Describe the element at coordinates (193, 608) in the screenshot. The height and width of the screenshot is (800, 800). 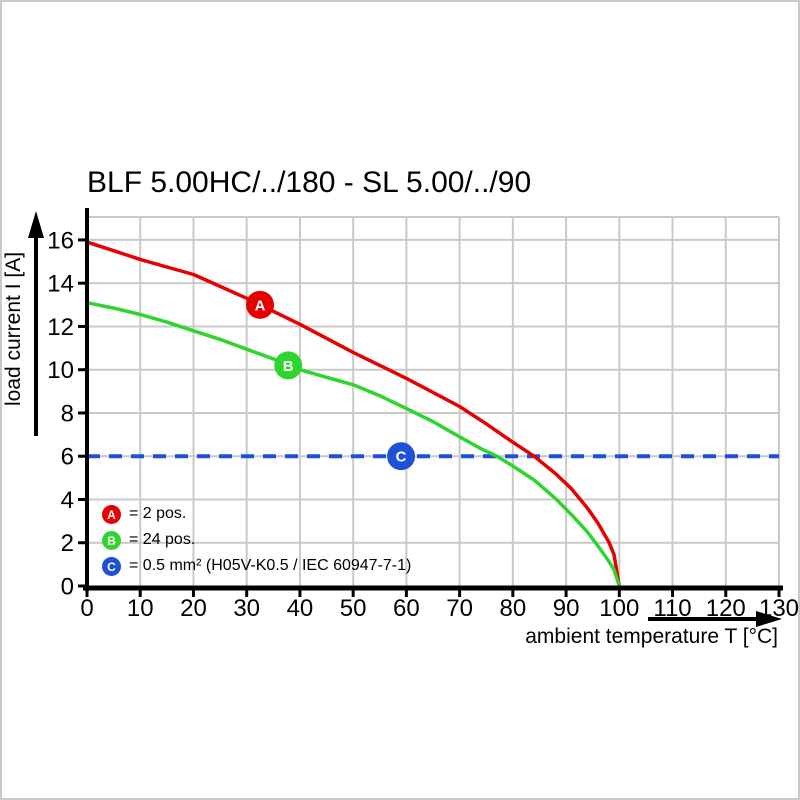
I see `x-tick-label: 20` at that location.